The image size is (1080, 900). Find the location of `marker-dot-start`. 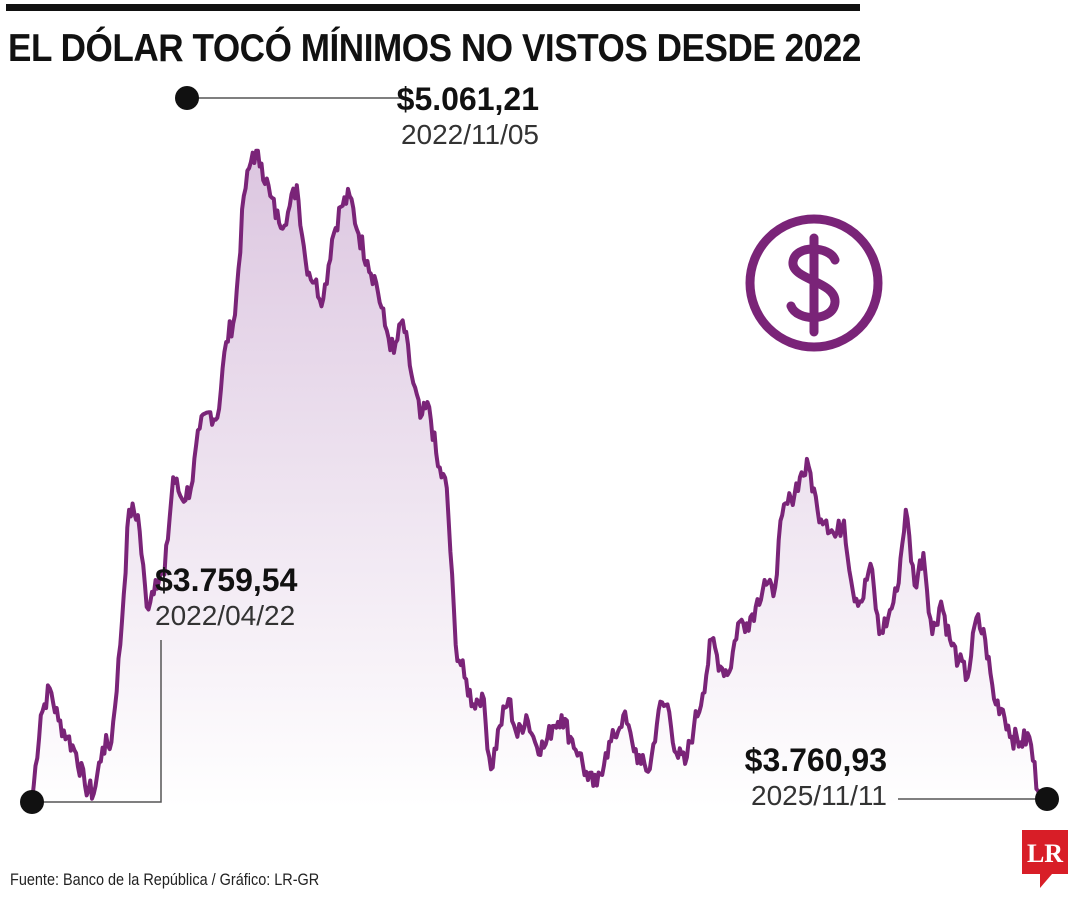

marker-dot-start is located at coordinates (32, 802).